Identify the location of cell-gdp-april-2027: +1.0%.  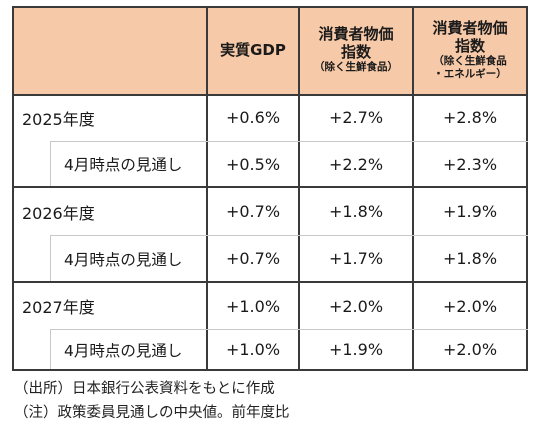
(253, 349).